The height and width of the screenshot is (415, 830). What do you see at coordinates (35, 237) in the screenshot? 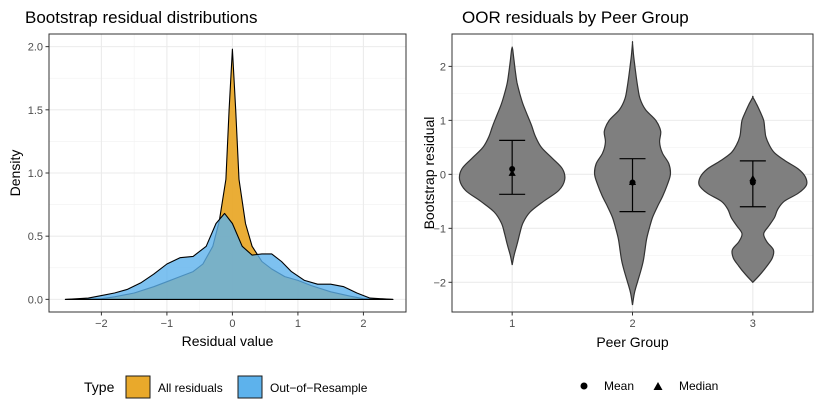
I see `density-y-tick-label: 0.5` at bounding box center [35, 237].